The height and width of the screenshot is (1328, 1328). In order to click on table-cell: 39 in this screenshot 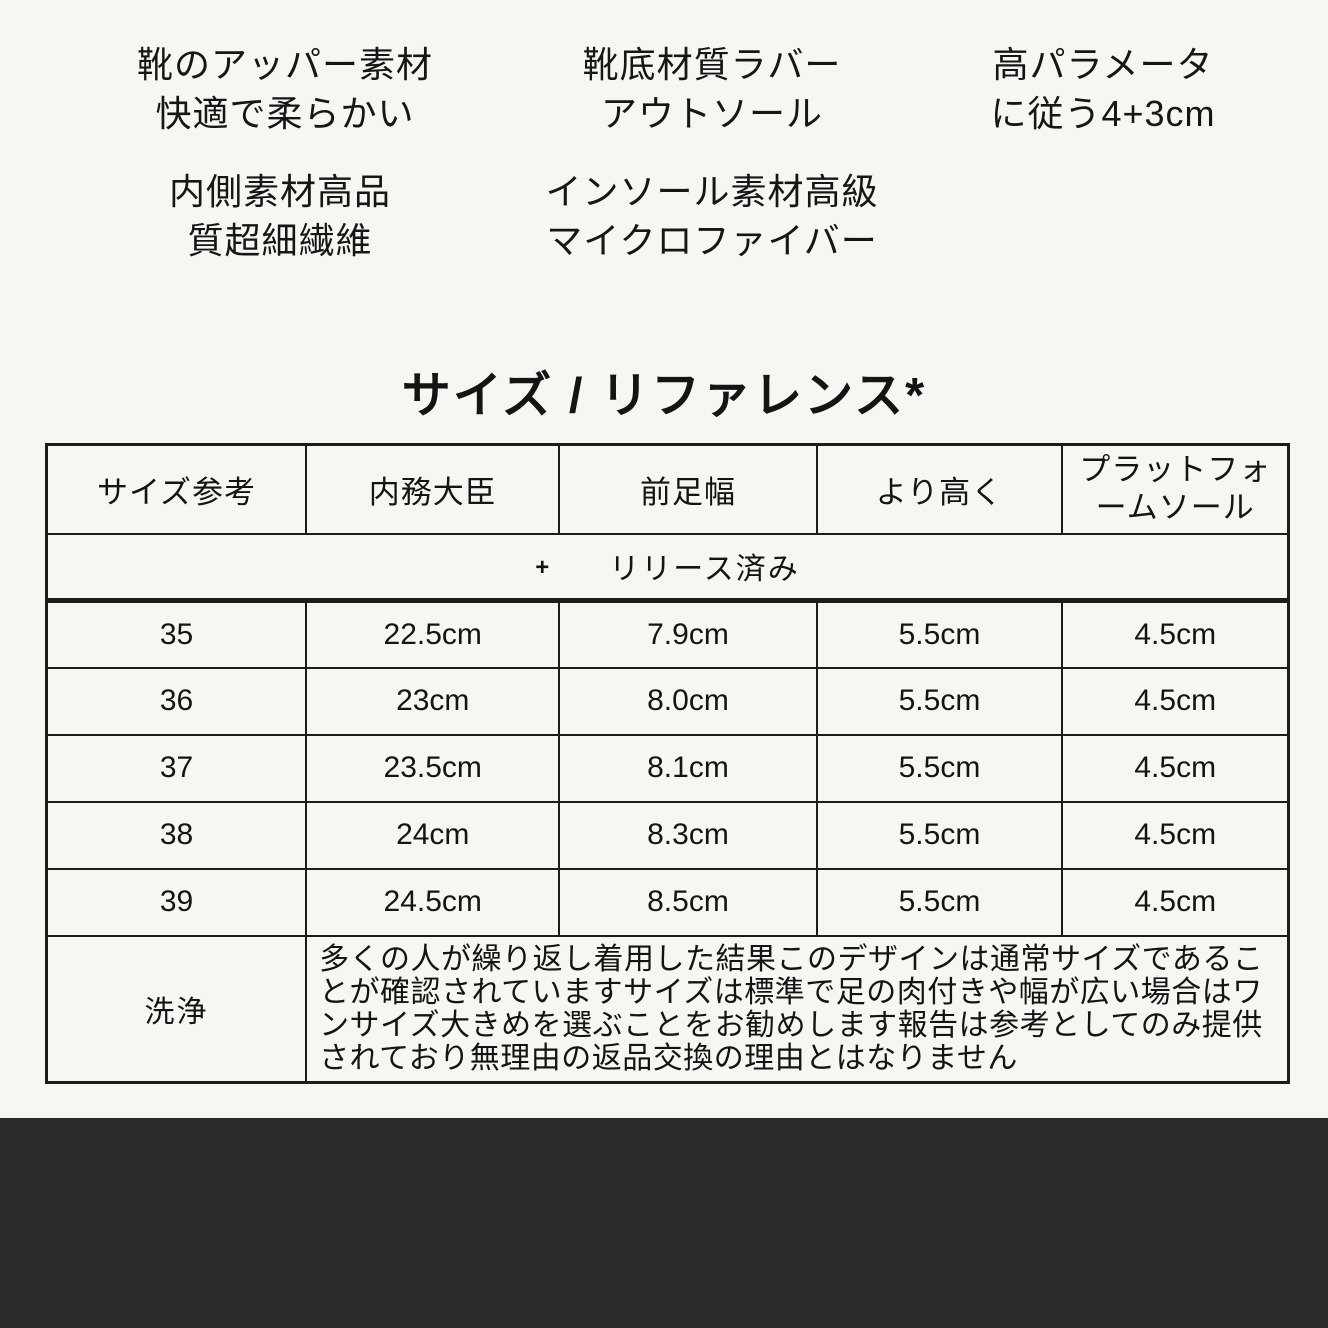, I will do `click(176, 902)`.